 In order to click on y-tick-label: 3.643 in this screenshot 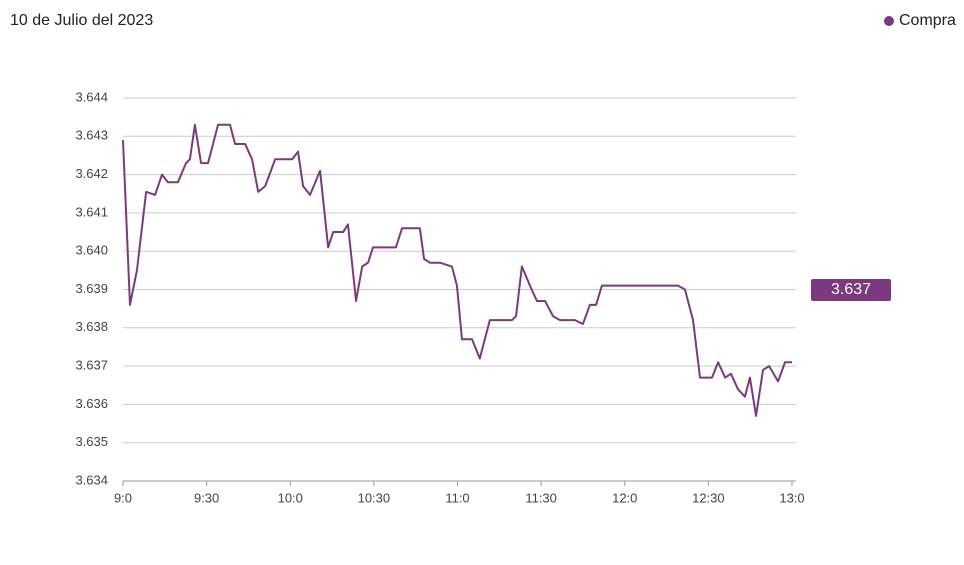, I will do `click(91, 135)`.